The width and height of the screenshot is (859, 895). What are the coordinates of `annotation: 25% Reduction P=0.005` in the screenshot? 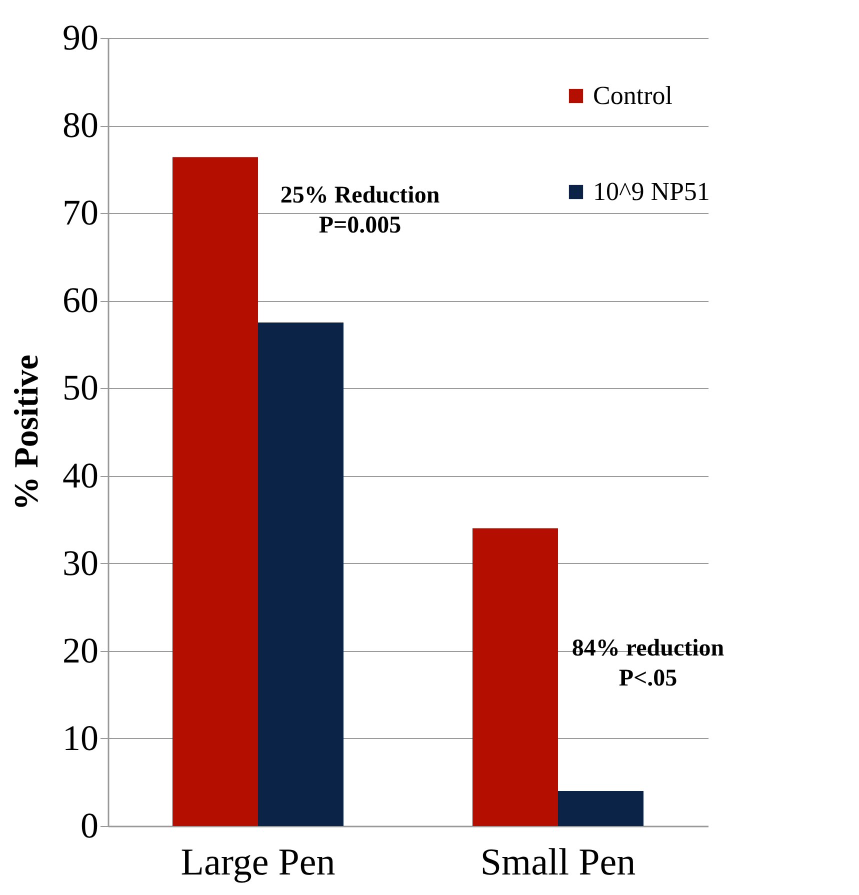 It's located at (360, 210).